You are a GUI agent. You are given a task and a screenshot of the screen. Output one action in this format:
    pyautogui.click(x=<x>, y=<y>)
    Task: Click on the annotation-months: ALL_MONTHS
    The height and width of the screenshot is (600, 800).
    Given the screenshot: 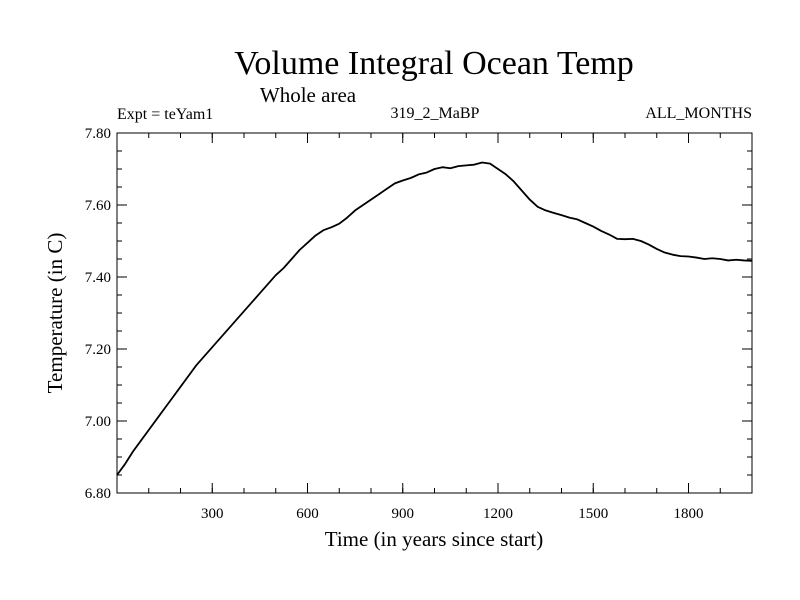 What is the action you would take?
    pyautogui.click(x=698, y=113)
    